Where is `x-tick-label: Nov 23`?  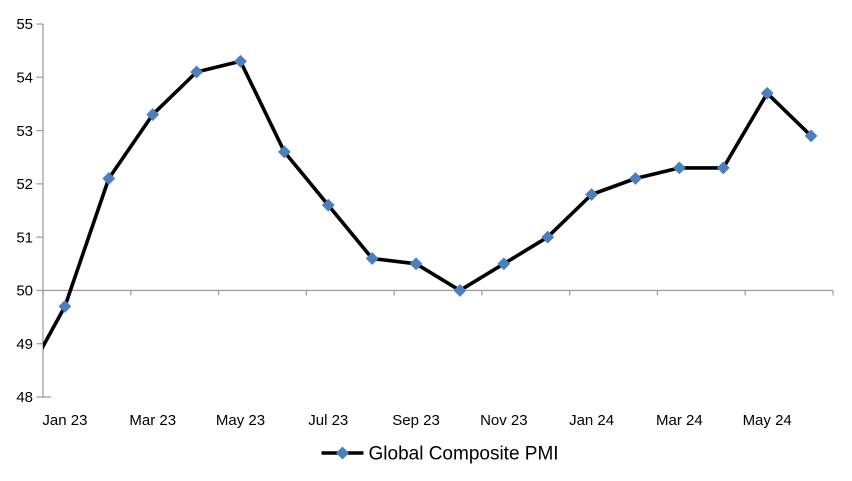
x-tick-label: Nov 23 is located at coordinates (504, 420).